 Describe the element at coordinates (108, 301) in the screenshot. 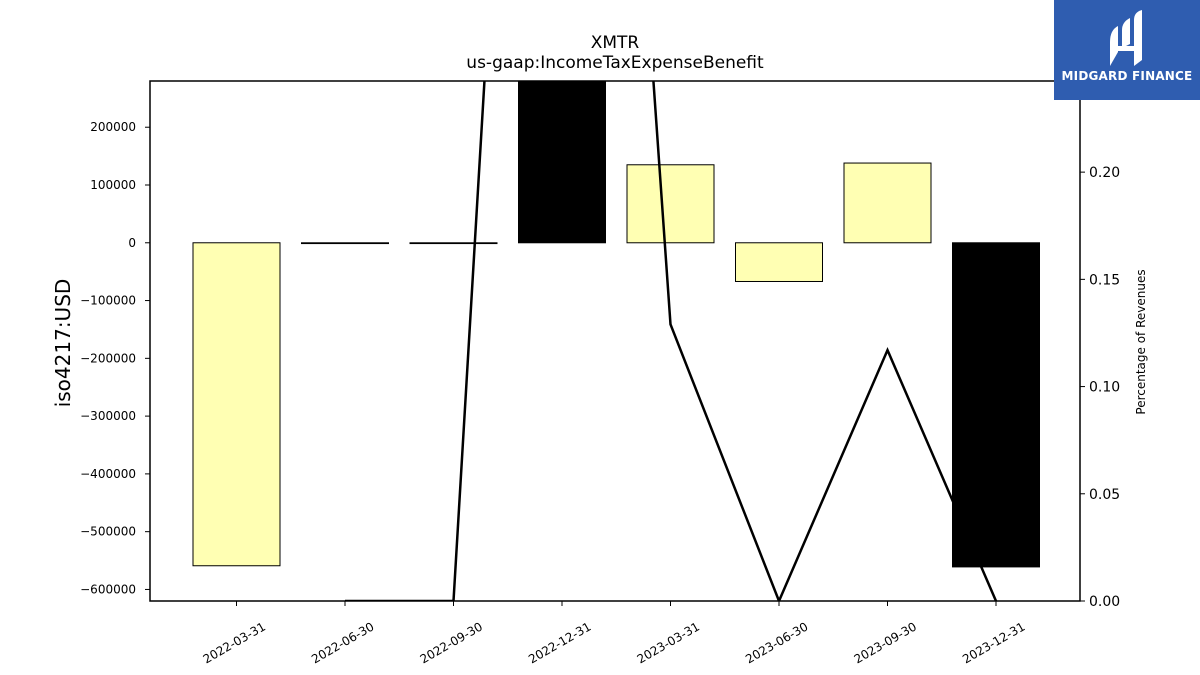

I see `y-tick-label: −100000` at that location.